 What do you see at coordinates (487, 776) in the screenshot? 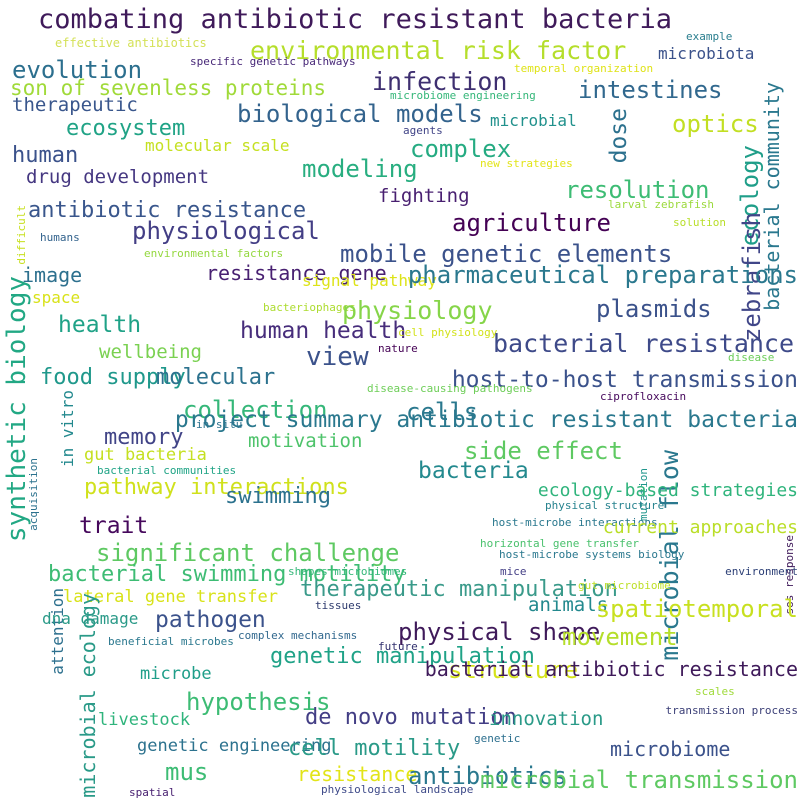
I see `cloud-word: antibiotics` at bounding box center [487, 776].